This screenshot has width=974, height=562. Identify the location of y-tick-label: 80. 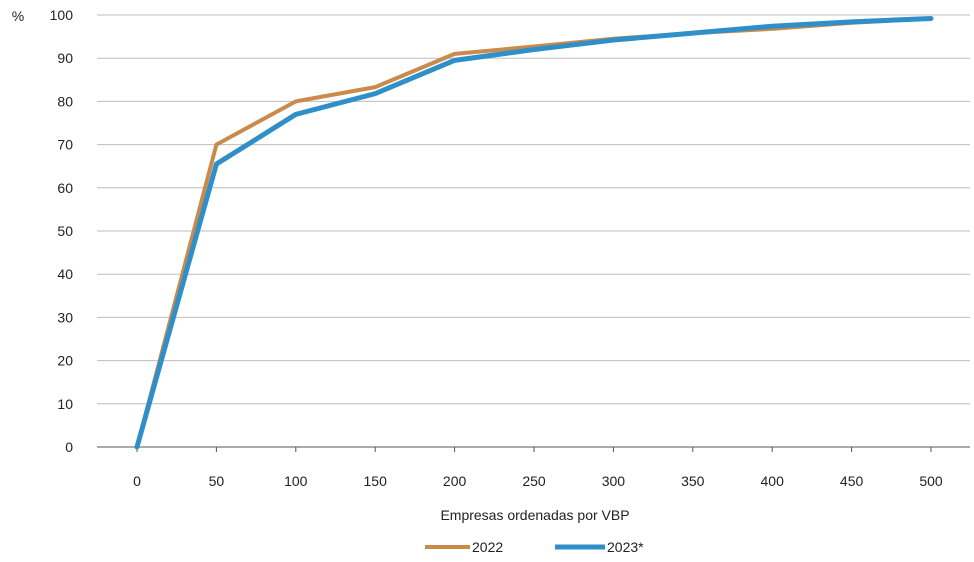
(65, 101).